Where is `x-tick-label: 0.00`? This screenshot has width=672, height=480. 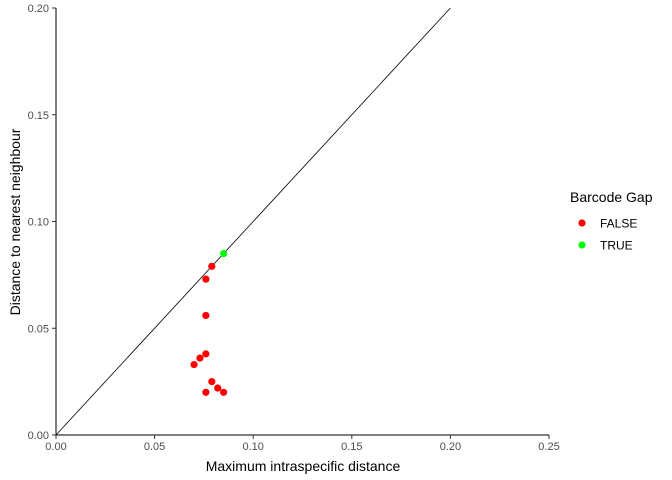 x-tick-label: 0.00 is located at coordinates (55, 447).